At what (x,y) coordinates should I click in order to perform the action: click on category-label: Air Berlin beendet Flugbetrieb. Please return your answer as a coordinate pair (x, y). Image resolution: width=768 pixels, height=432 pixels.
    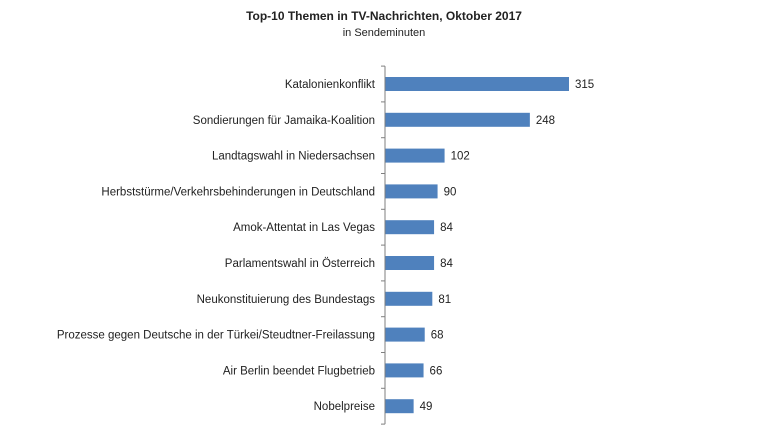
    Looking at the image, I should click on (299, 371).